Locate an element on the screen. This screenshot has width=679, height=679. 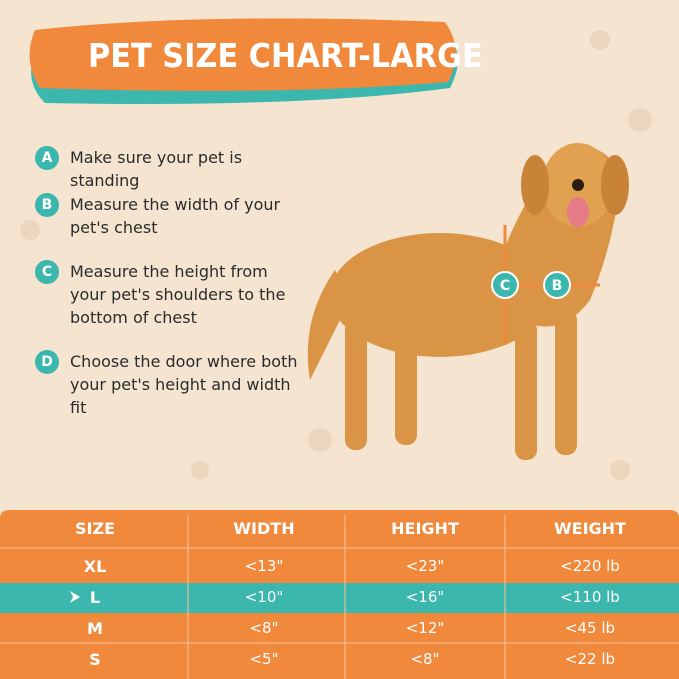
header-cell: WIDTH is located at coordinates (264, 528).